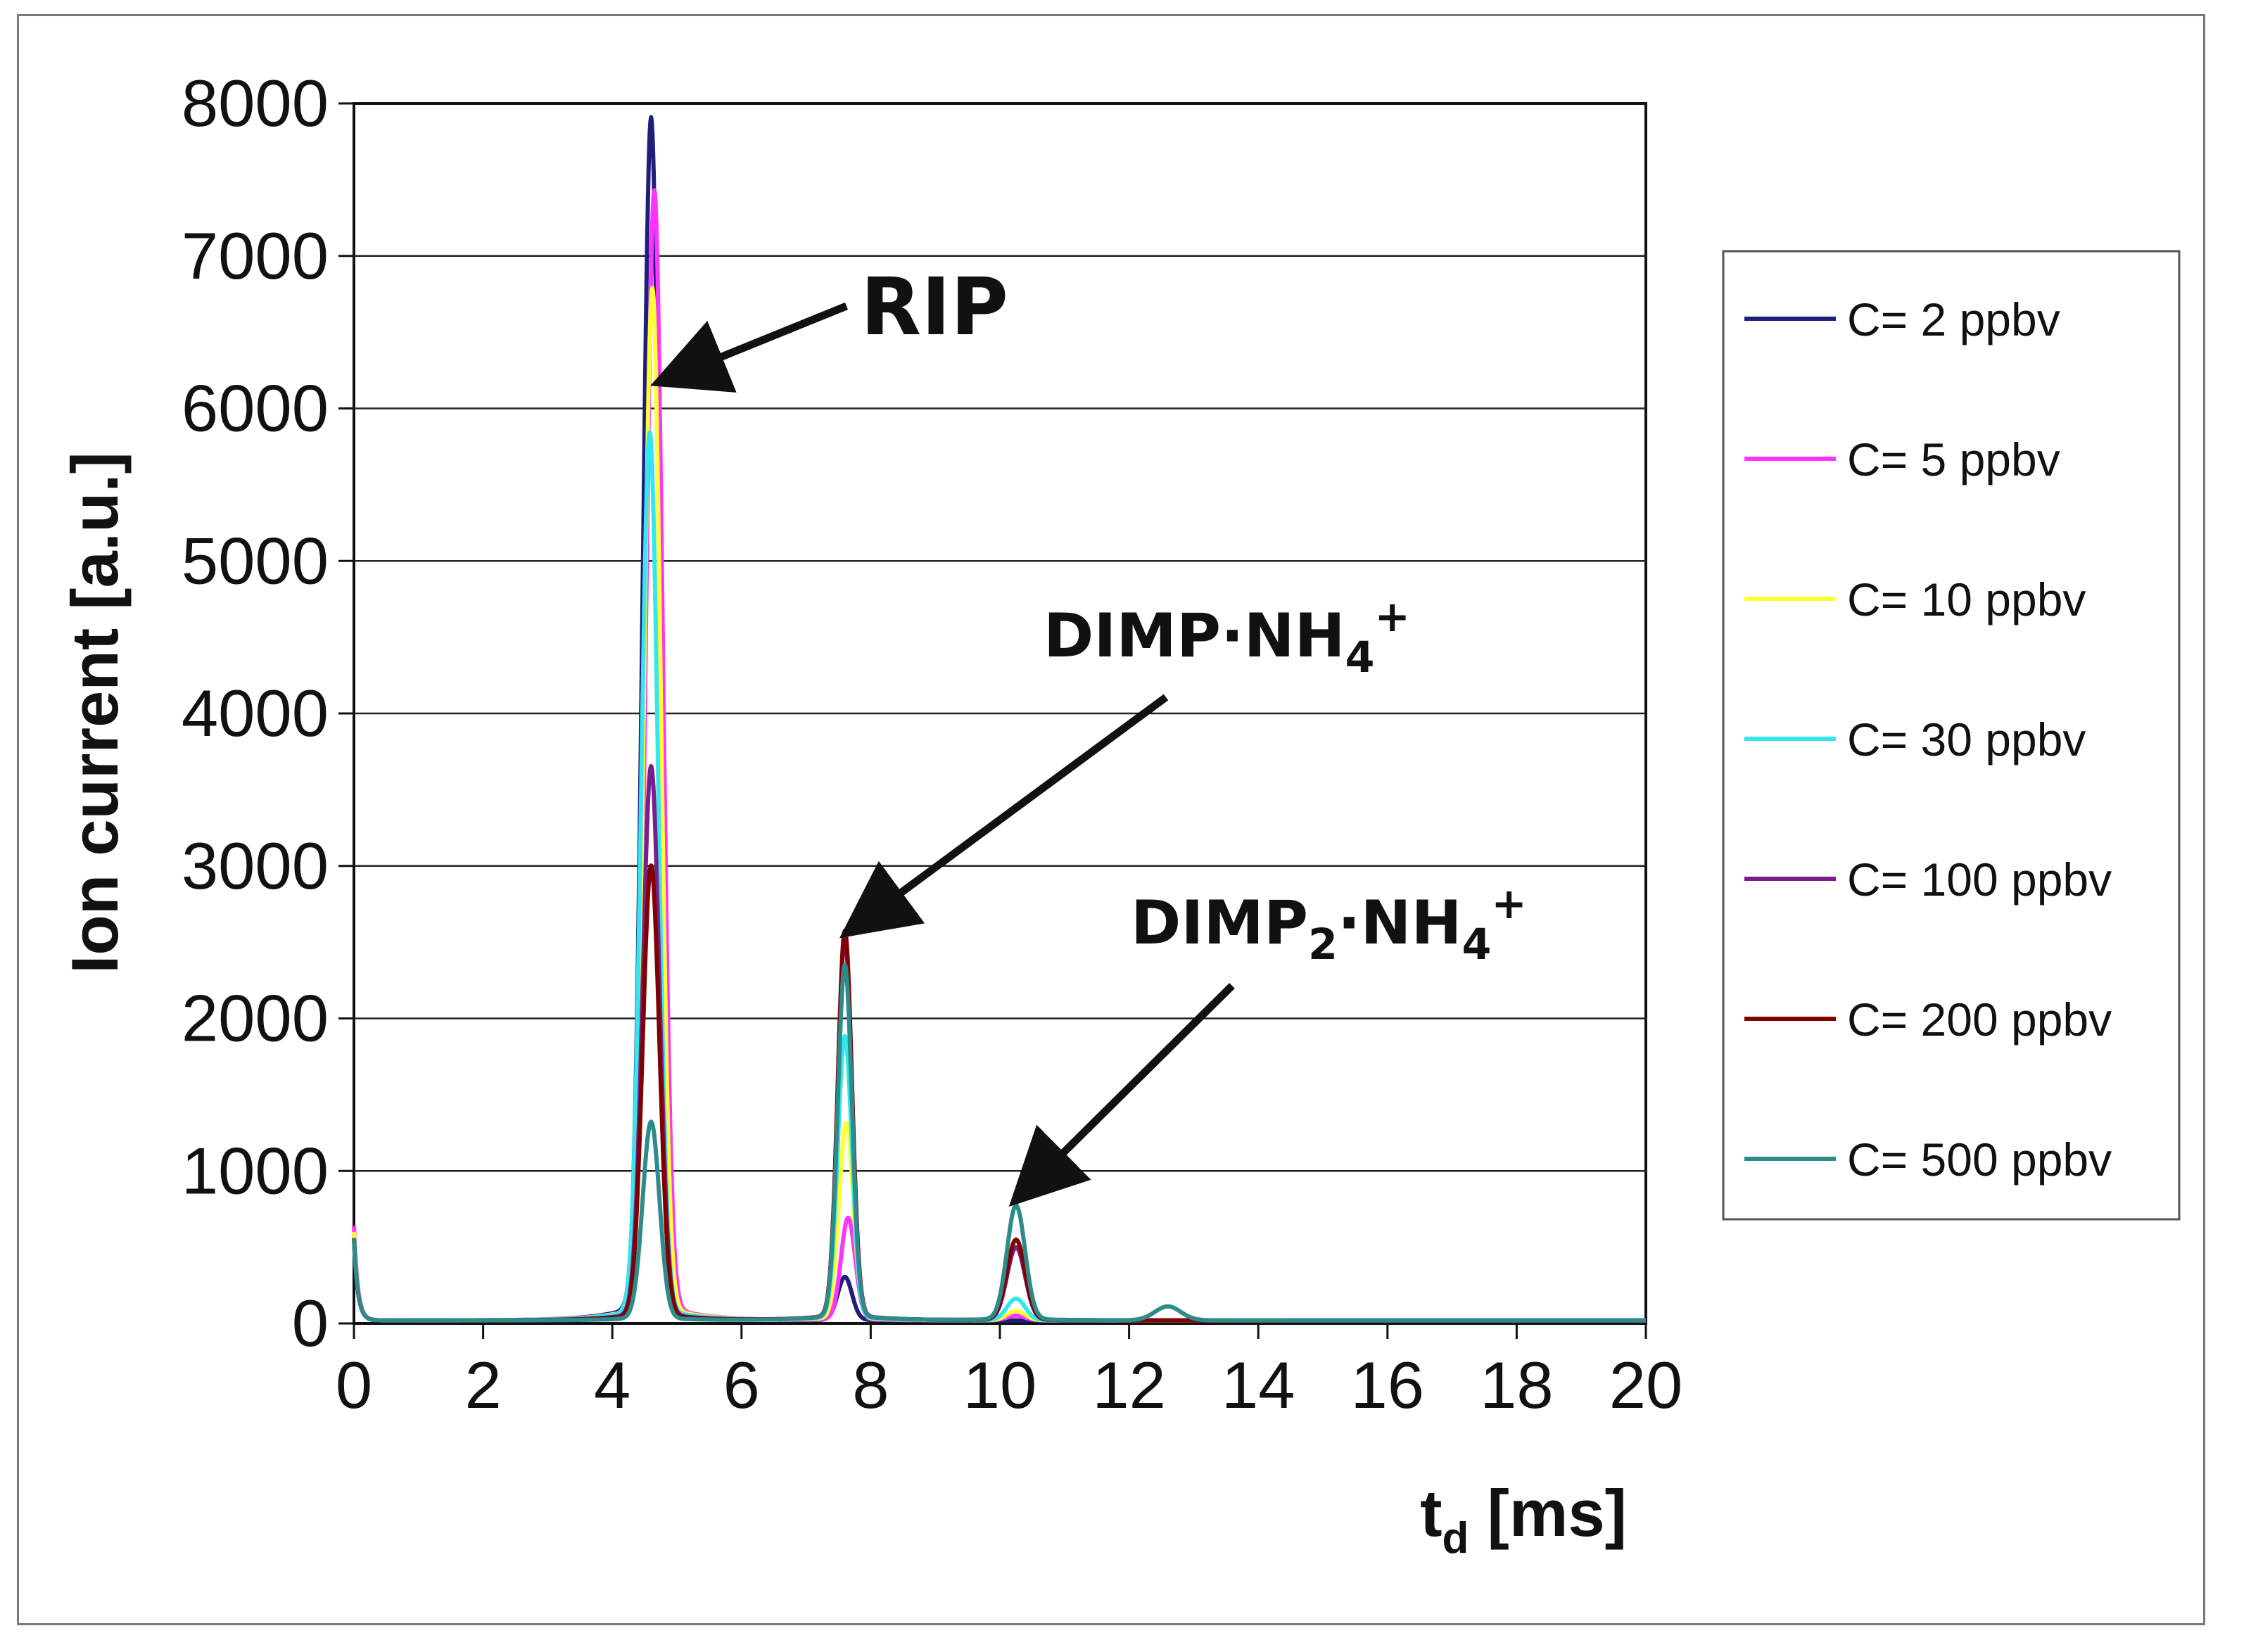 This screenshot has width=2251, height=1652. What do you see at coordinates (1523, 1519) in the screenshot?
I see `x-axis-label: td [ms]` at bounding box center [1523, 1519].